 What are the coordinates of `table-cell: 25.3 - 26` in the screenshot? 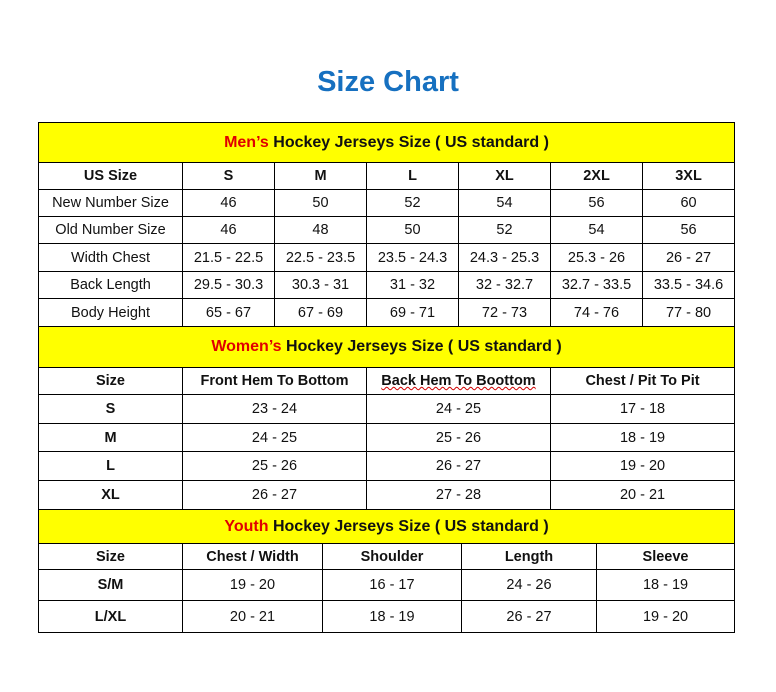 It's located at (596, 257).